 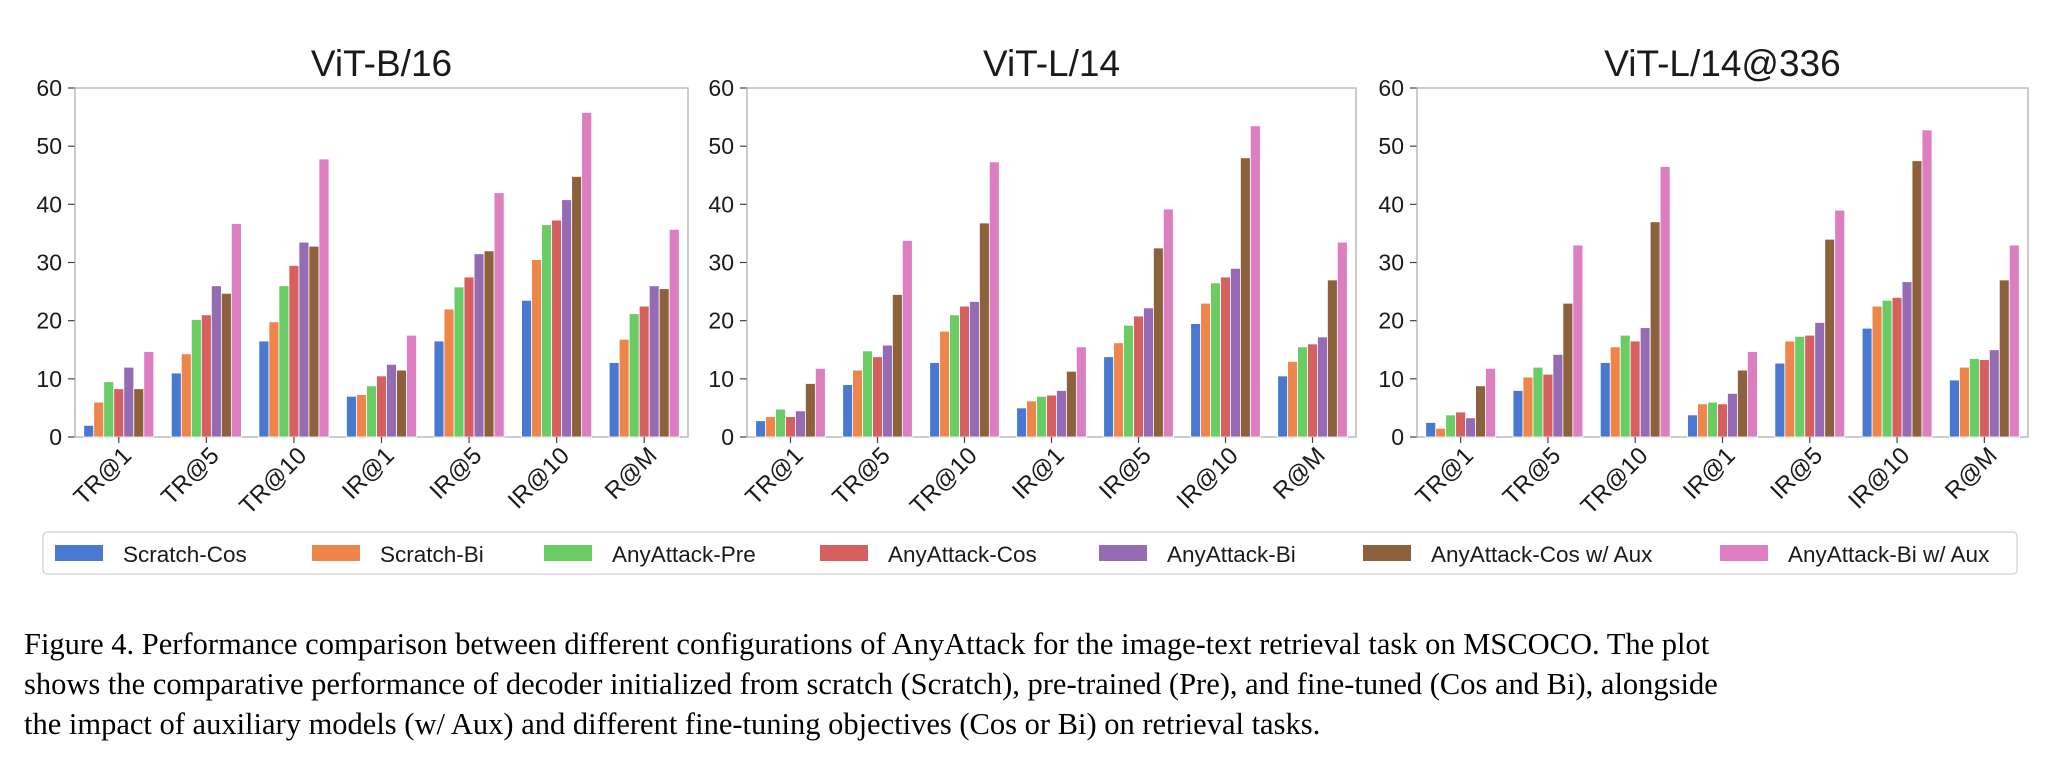 I want to click on panel-3-ytick-label: 30, so click(x=1391, y=263).